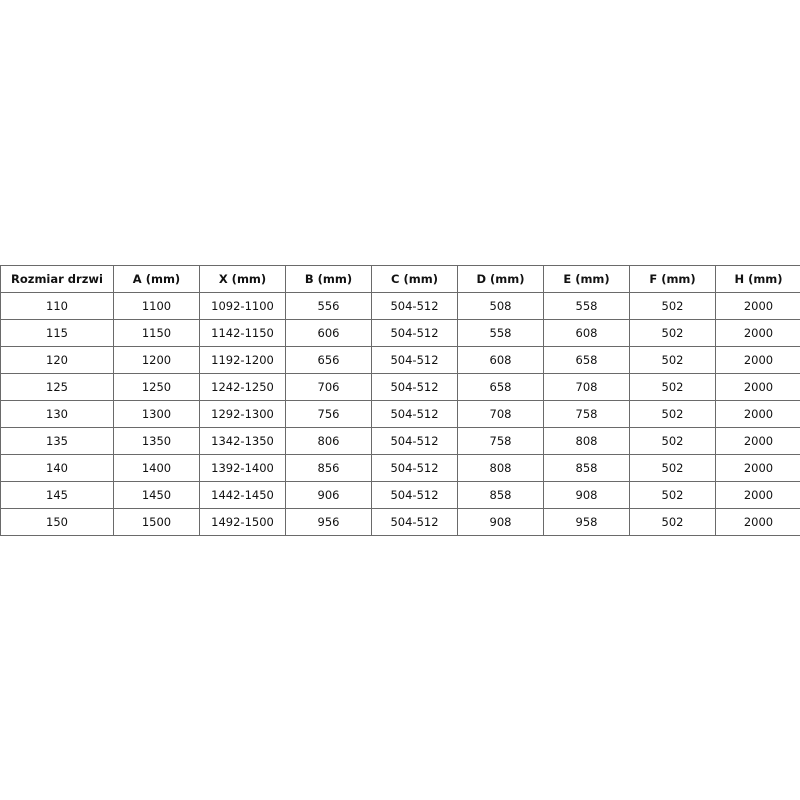  I want to click on table-cell: 656, so click(328, 360).